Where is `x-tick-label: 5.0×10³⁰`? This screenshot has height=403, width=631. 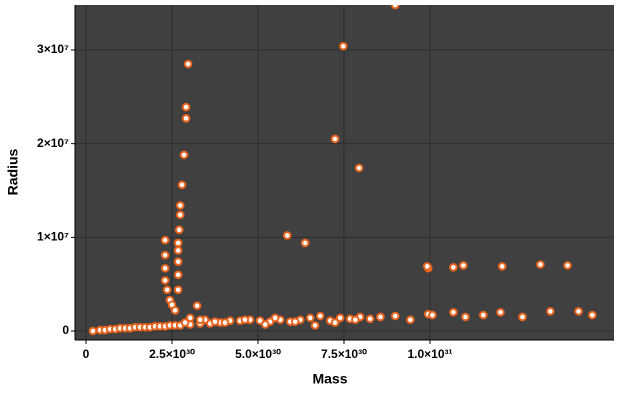 x-tick-label: 5.0×10³⁰ is located at coordinates (258, 354).